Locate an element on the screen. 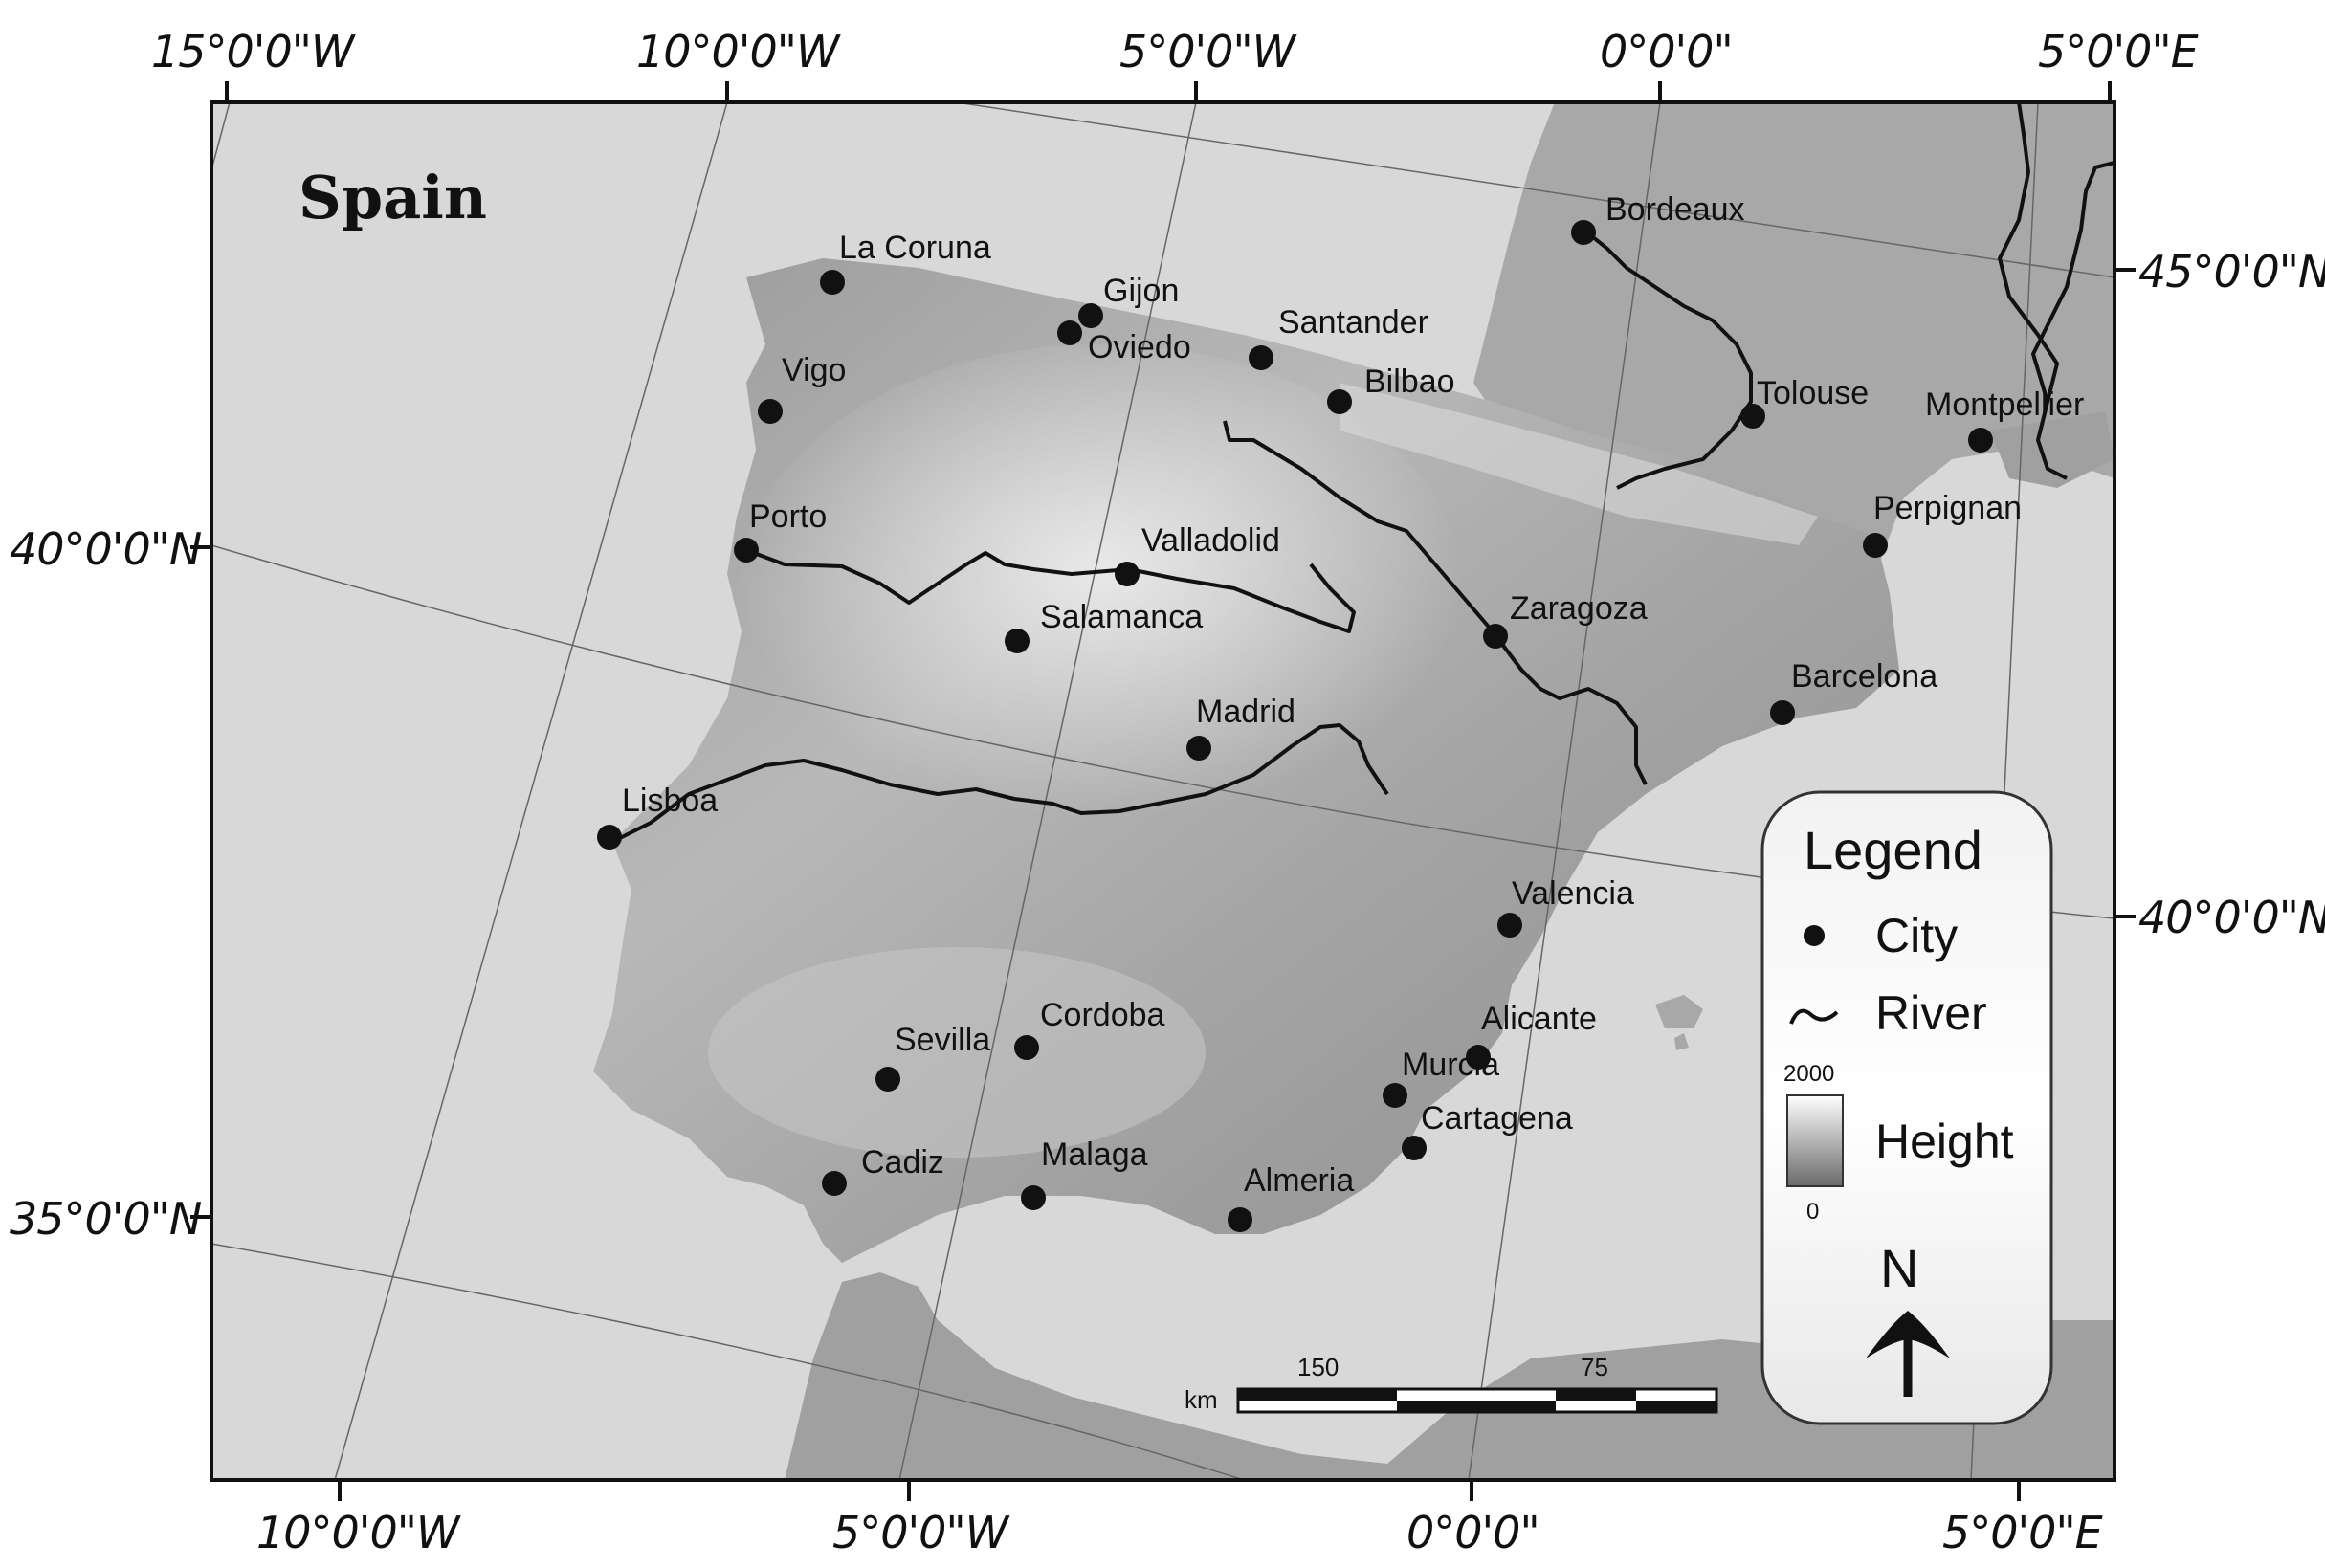 Image resolution: width=2325 pixels, height=1568 pixels. city-dot-barcelona is located at coordinates (1782, 712).